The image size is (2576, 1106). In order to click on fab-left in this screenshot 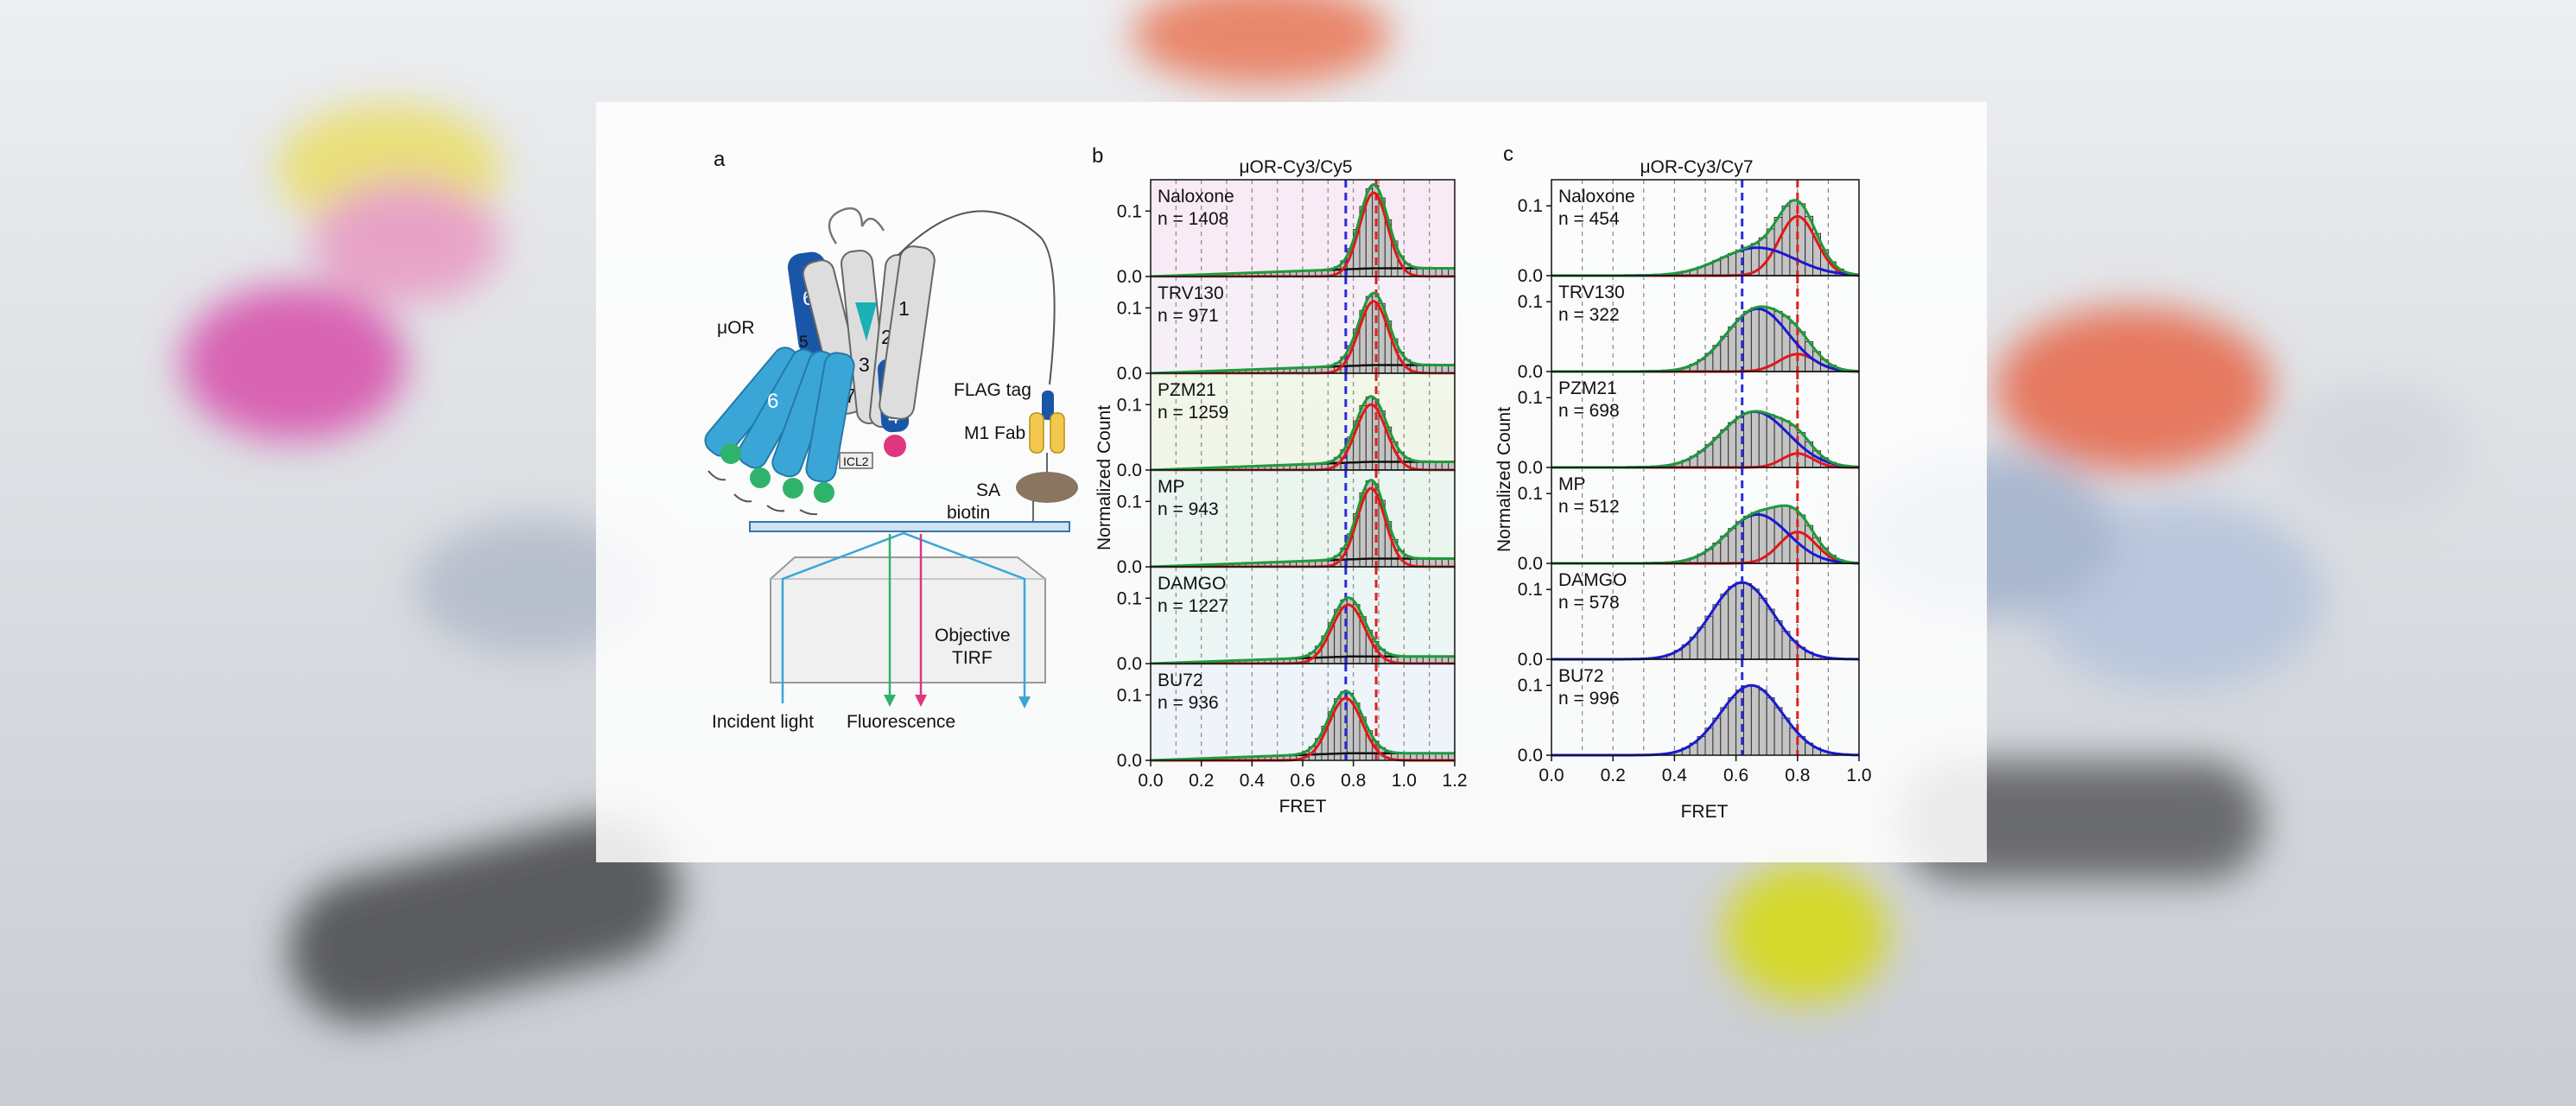, I will do `click(1036, 433)`.